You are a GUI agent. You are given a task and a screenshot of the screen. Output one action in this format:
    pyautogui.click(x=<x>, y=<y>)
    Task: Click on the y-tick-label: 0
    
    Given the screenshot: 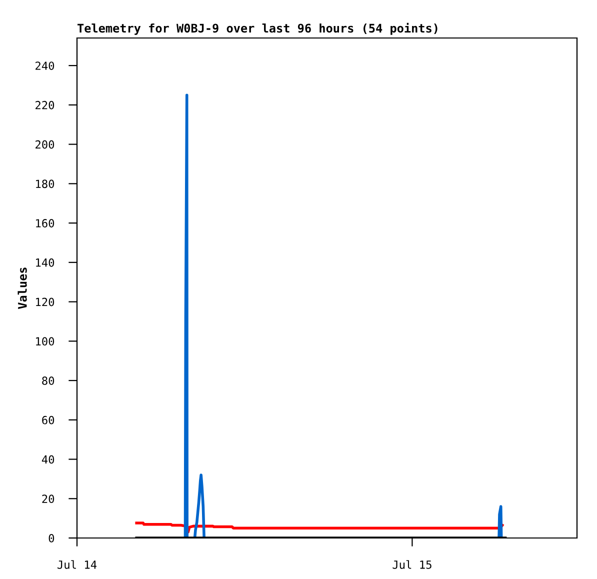 What is the action you would take?
    pyautogui.click(x=51, y=538)
    